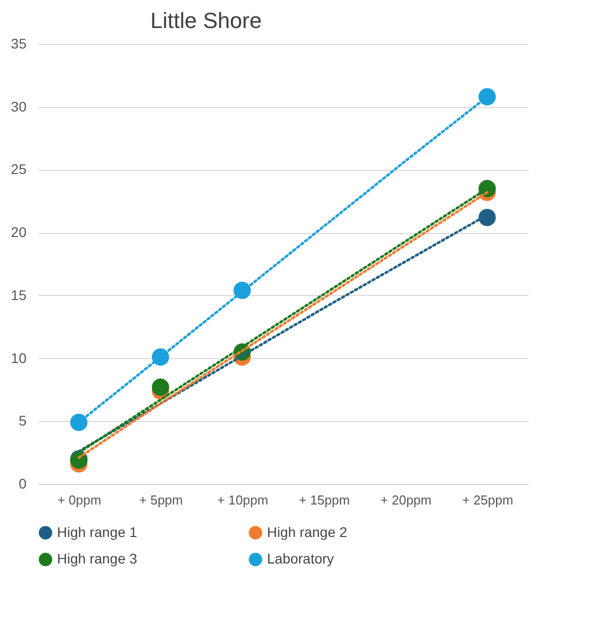  Describe the element at coordinates (18, 232) in the screenshot. I see `y-tick-label: 20` at that location.